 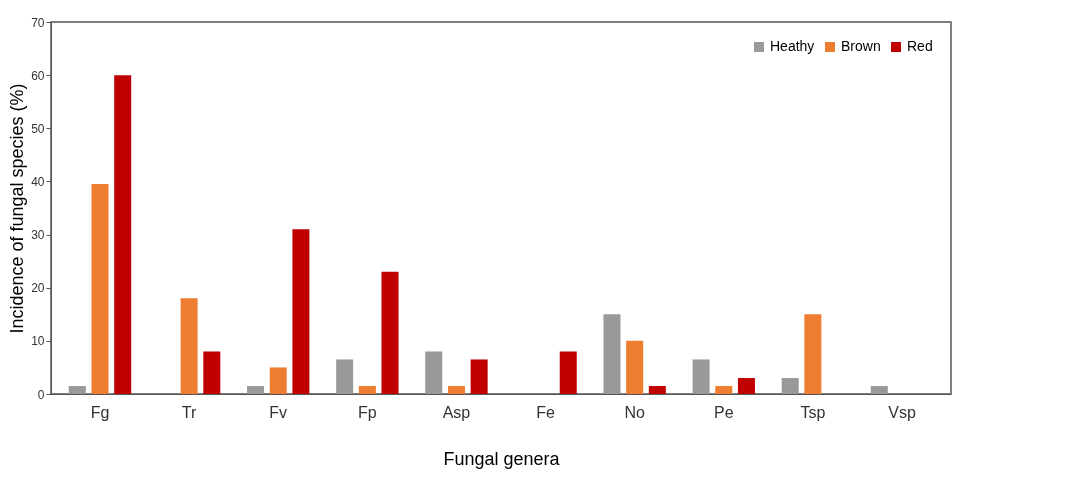 What do you see at coordinates (38, 128) in the screenshot?
I see `y-tick-label: 50` at bounding box center [38, 128].